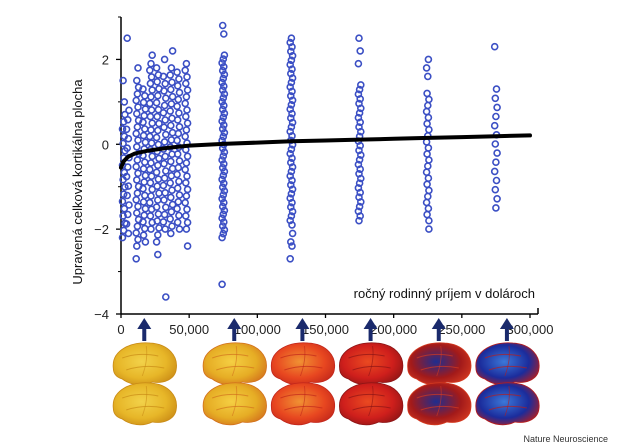  I want to click on x-tick-label: 200,000, so click(393, 329).